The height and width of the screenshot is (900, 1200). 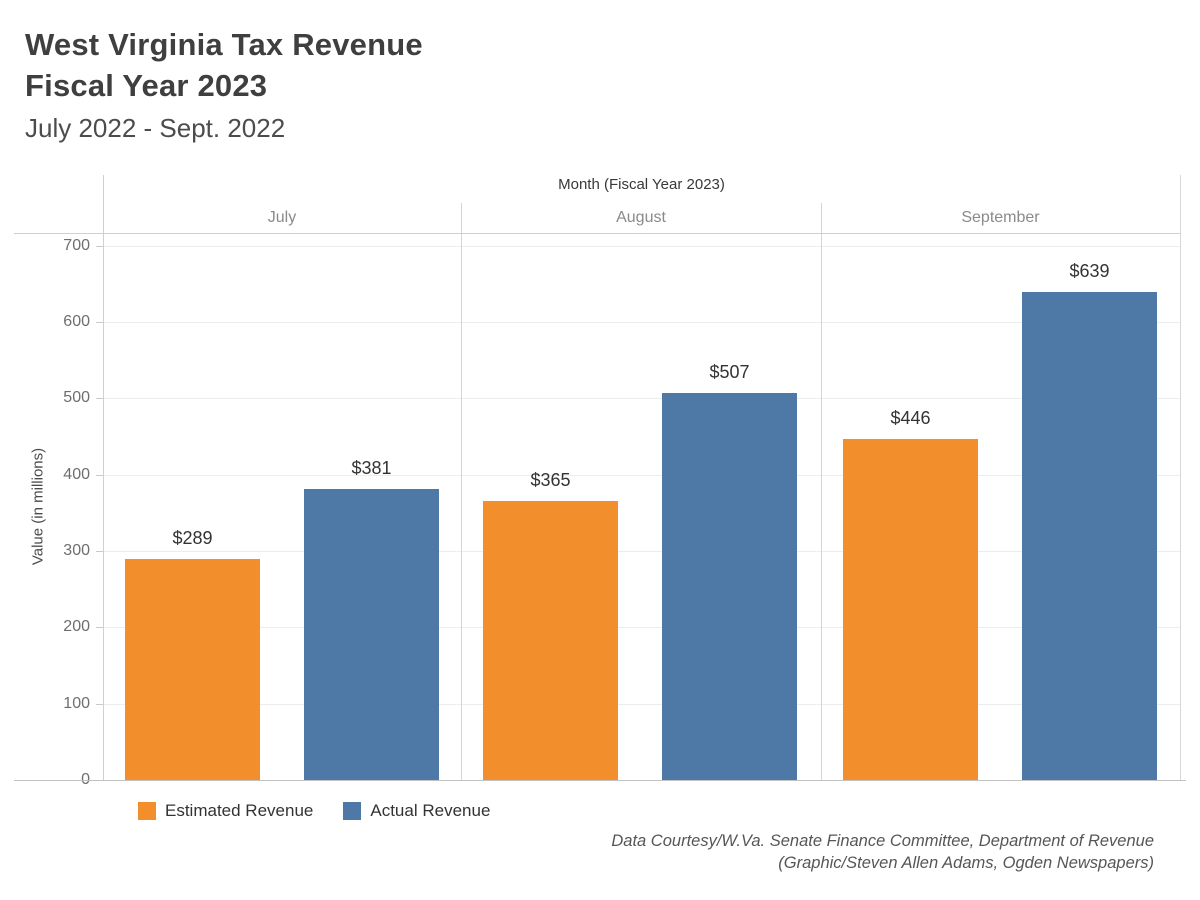 What do you see at coordinates (641, 217) in the screenshot?
I see `panel-header-august: August` at bounding box center [641, 217].